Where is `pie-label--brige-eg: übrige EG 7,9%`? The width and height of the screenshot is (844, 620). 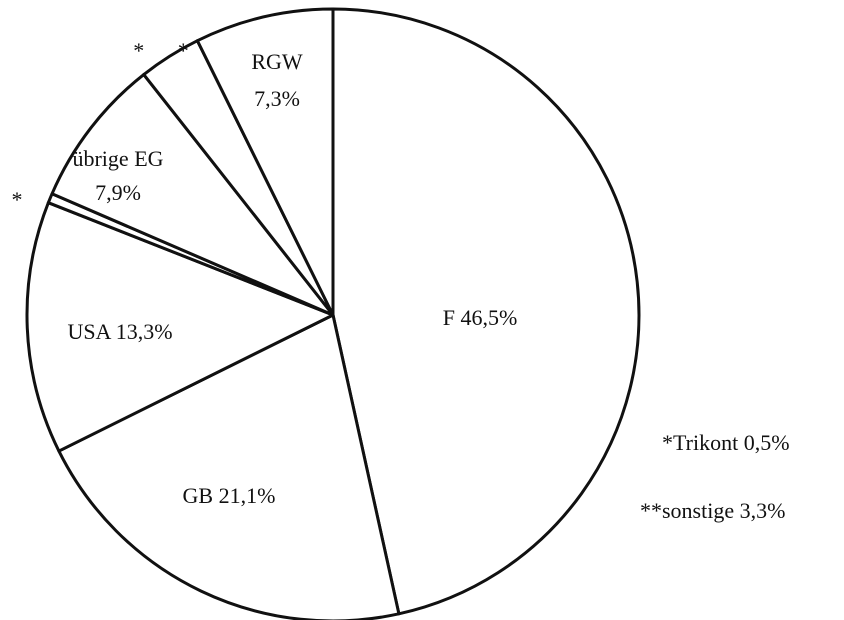
pie-label--brige-eg: übrige EG 7,9% is located at coordinates (117, 175).